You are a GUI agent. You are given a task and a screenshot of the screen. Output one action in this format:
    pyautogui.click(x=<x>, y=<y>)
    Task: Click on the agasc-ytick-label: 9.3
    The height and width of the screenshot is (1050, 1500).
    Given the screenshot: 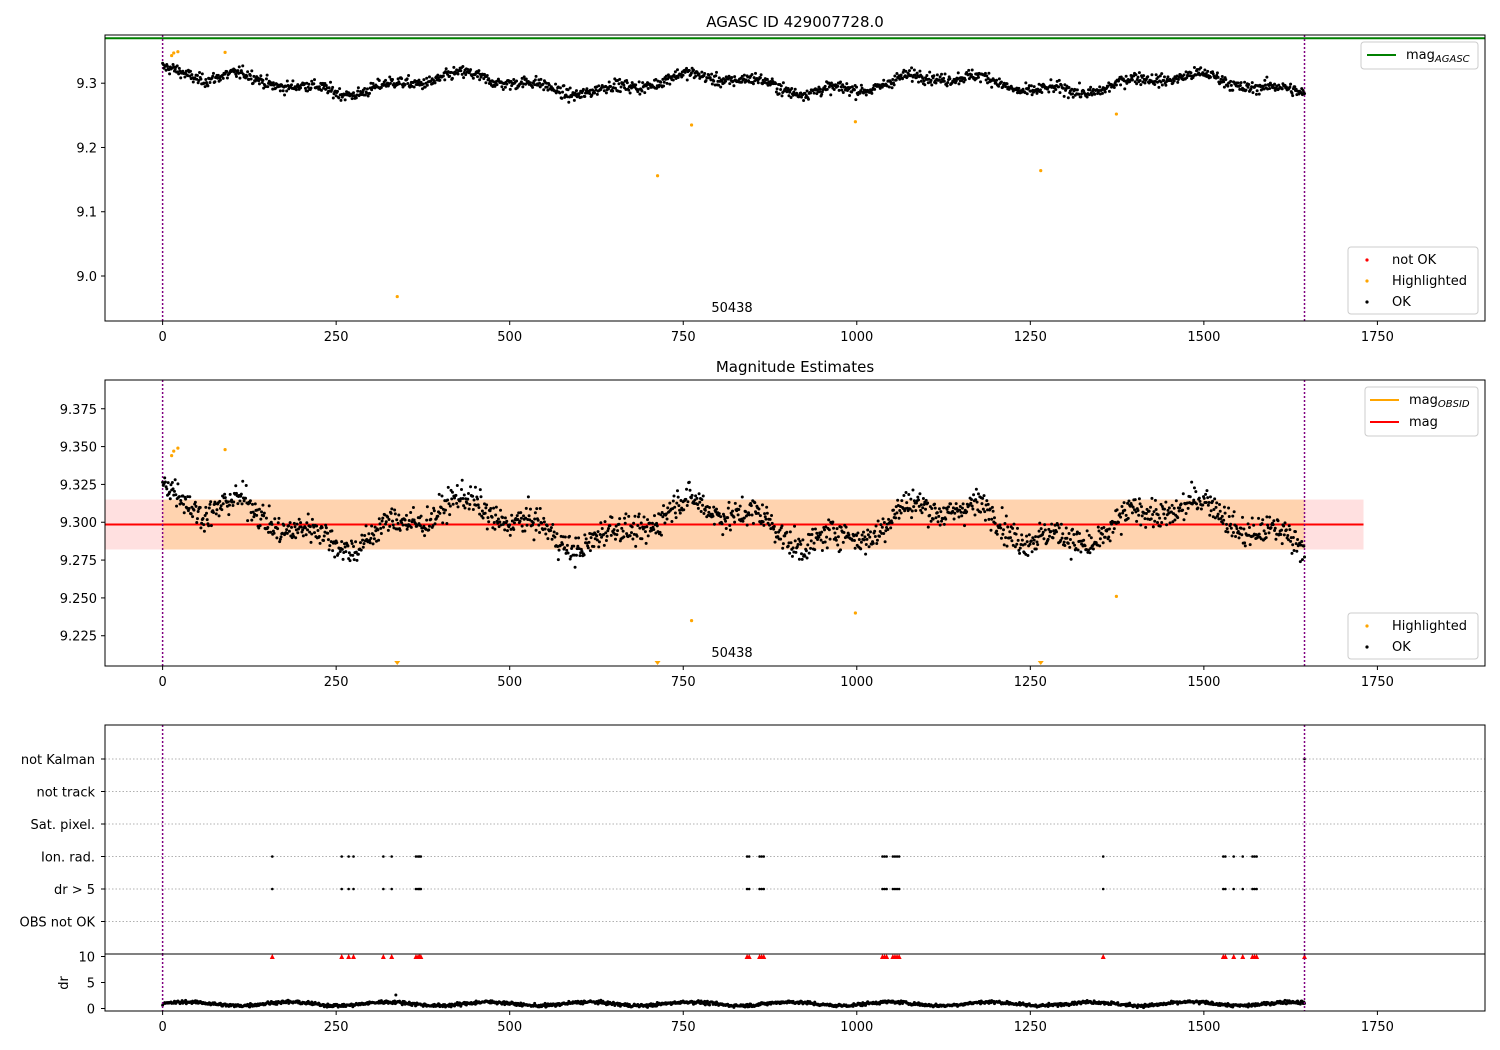 What is the action you would take?
    pyautogui.click(x=86, y=84)
    